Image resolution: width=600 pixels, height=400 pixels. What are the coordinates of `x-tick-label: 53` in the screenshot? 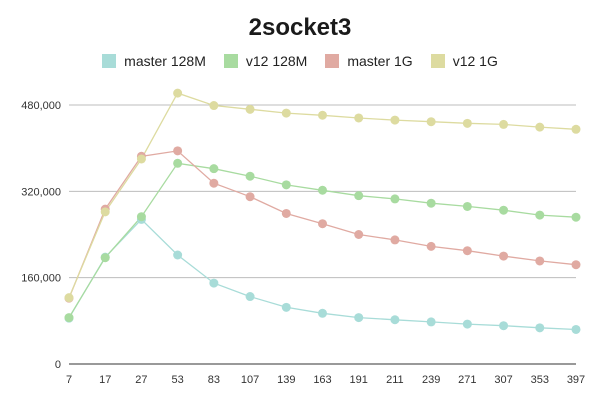 It's located at (178, 380).